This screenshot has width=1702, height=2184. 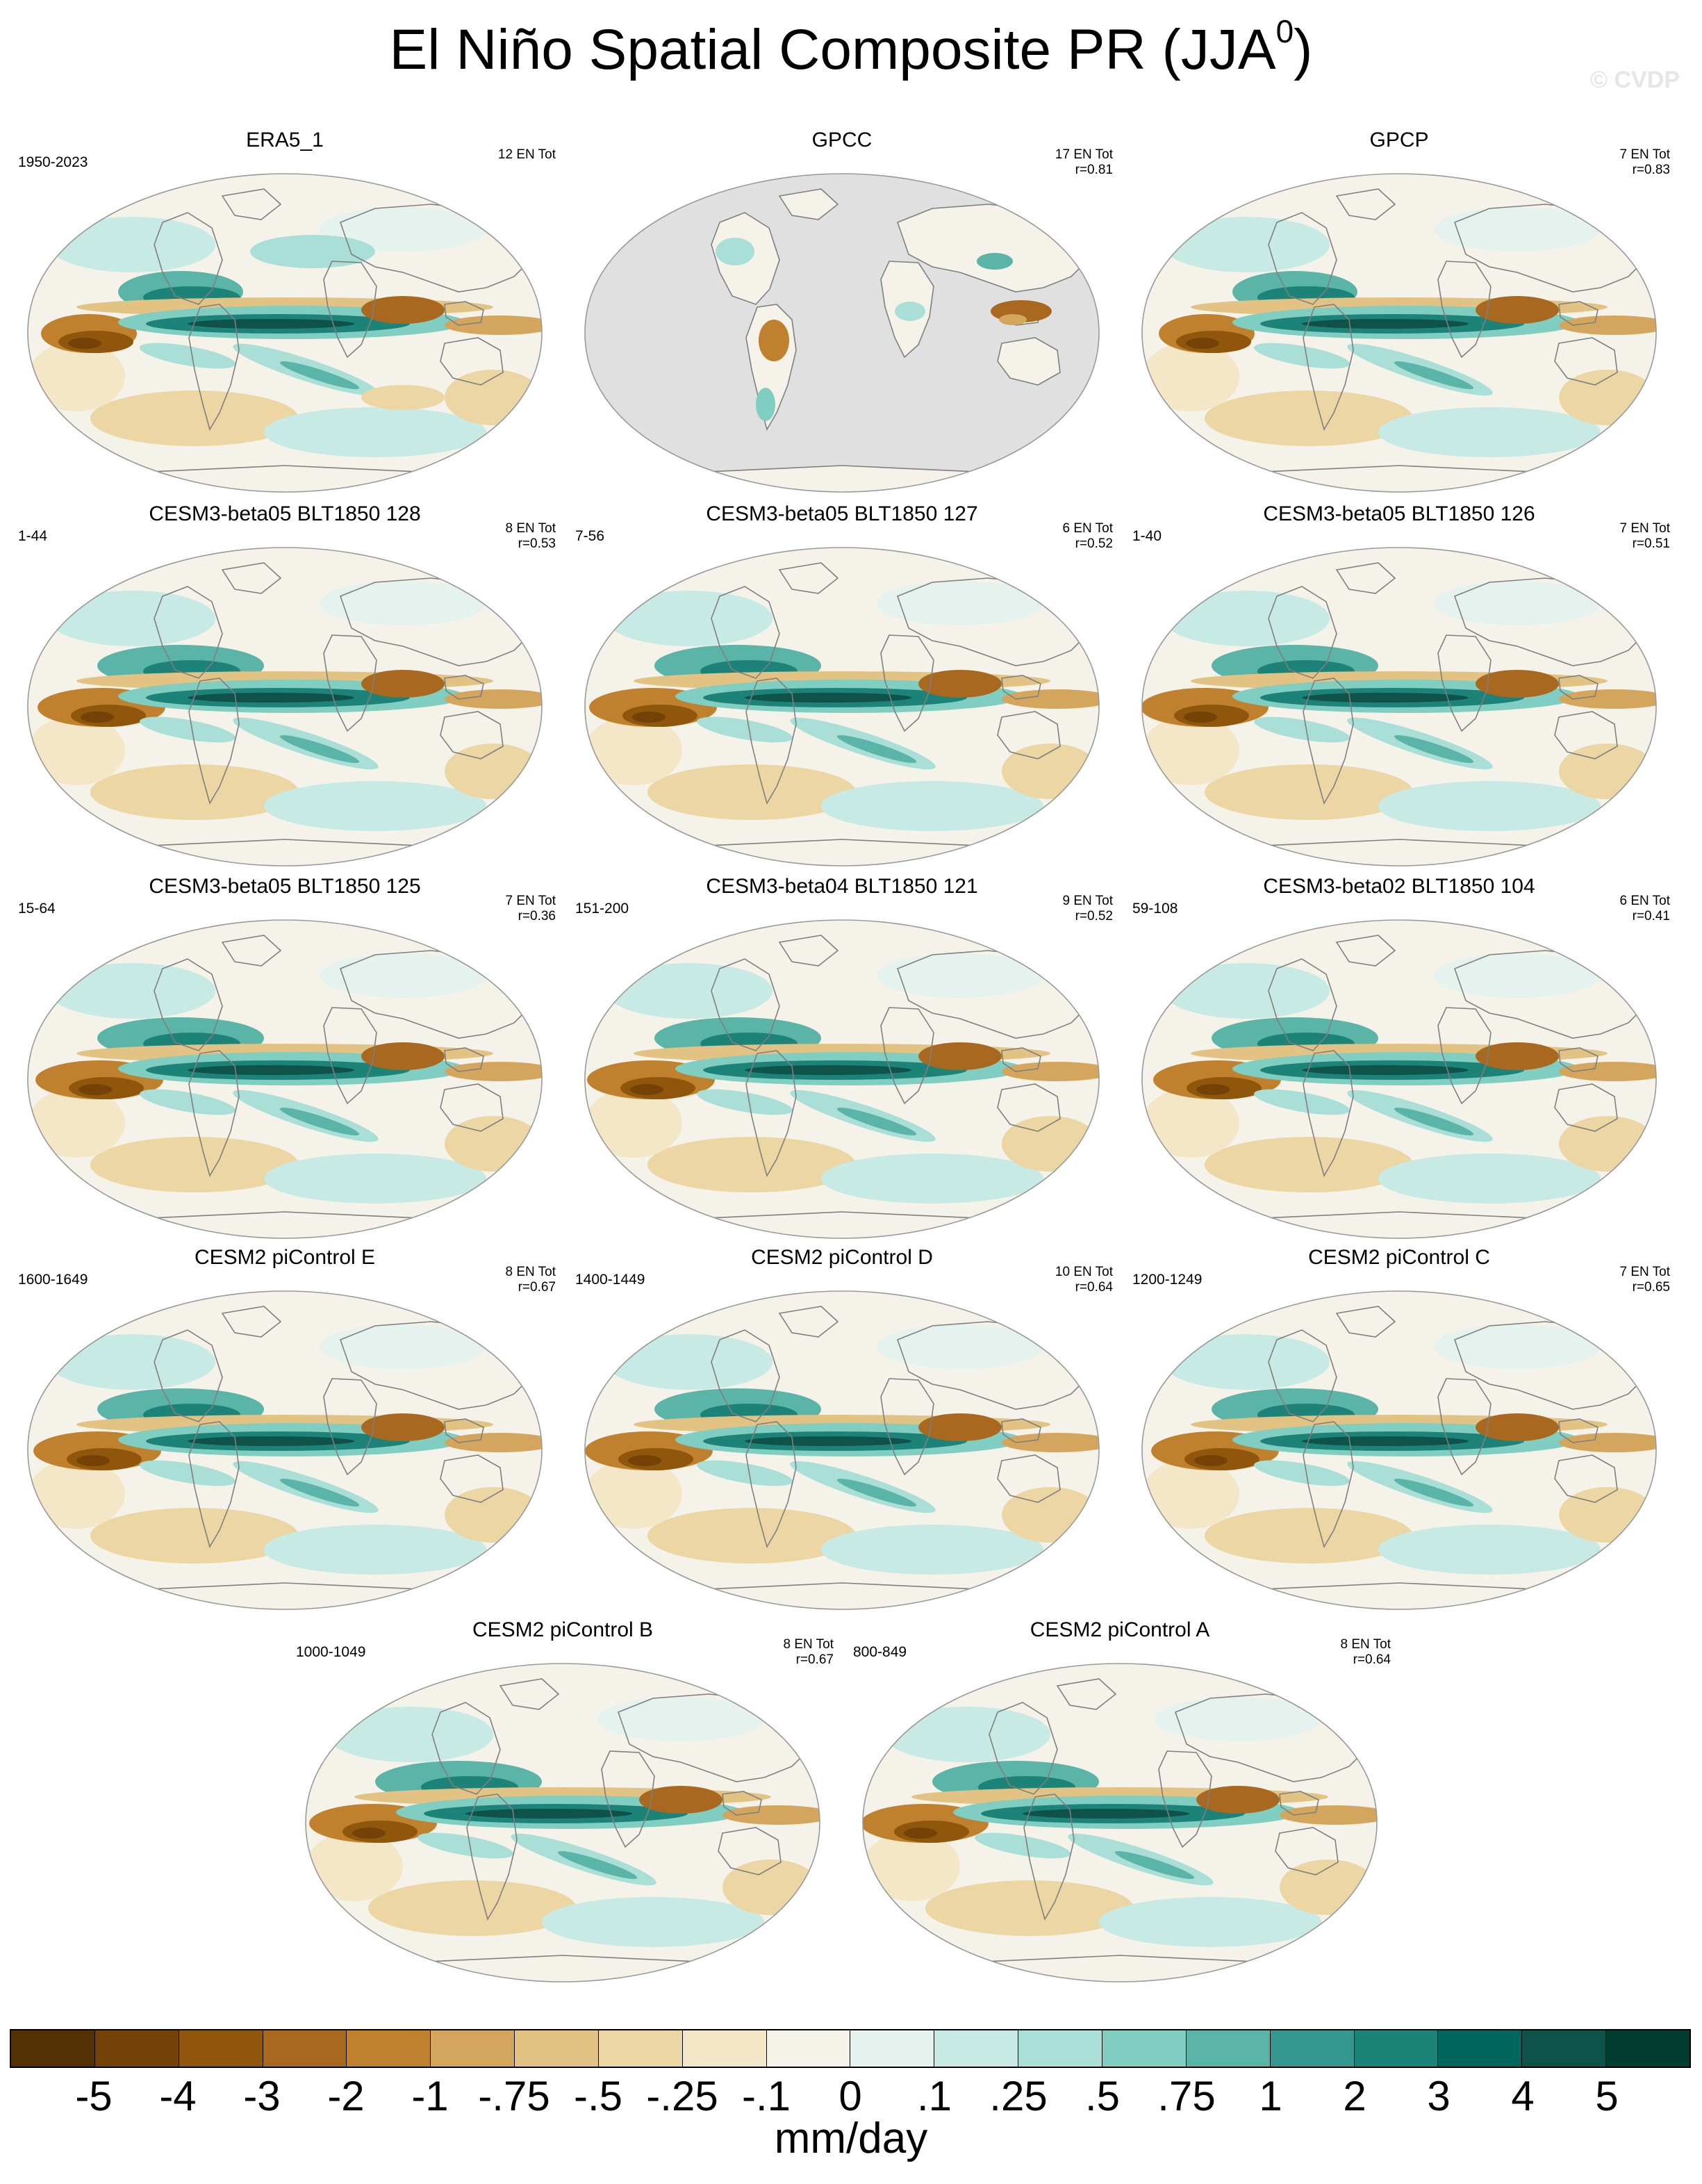 I want to click on panel-stats: 7 EN Tot r=0.83, so click(x=1644, y=162).